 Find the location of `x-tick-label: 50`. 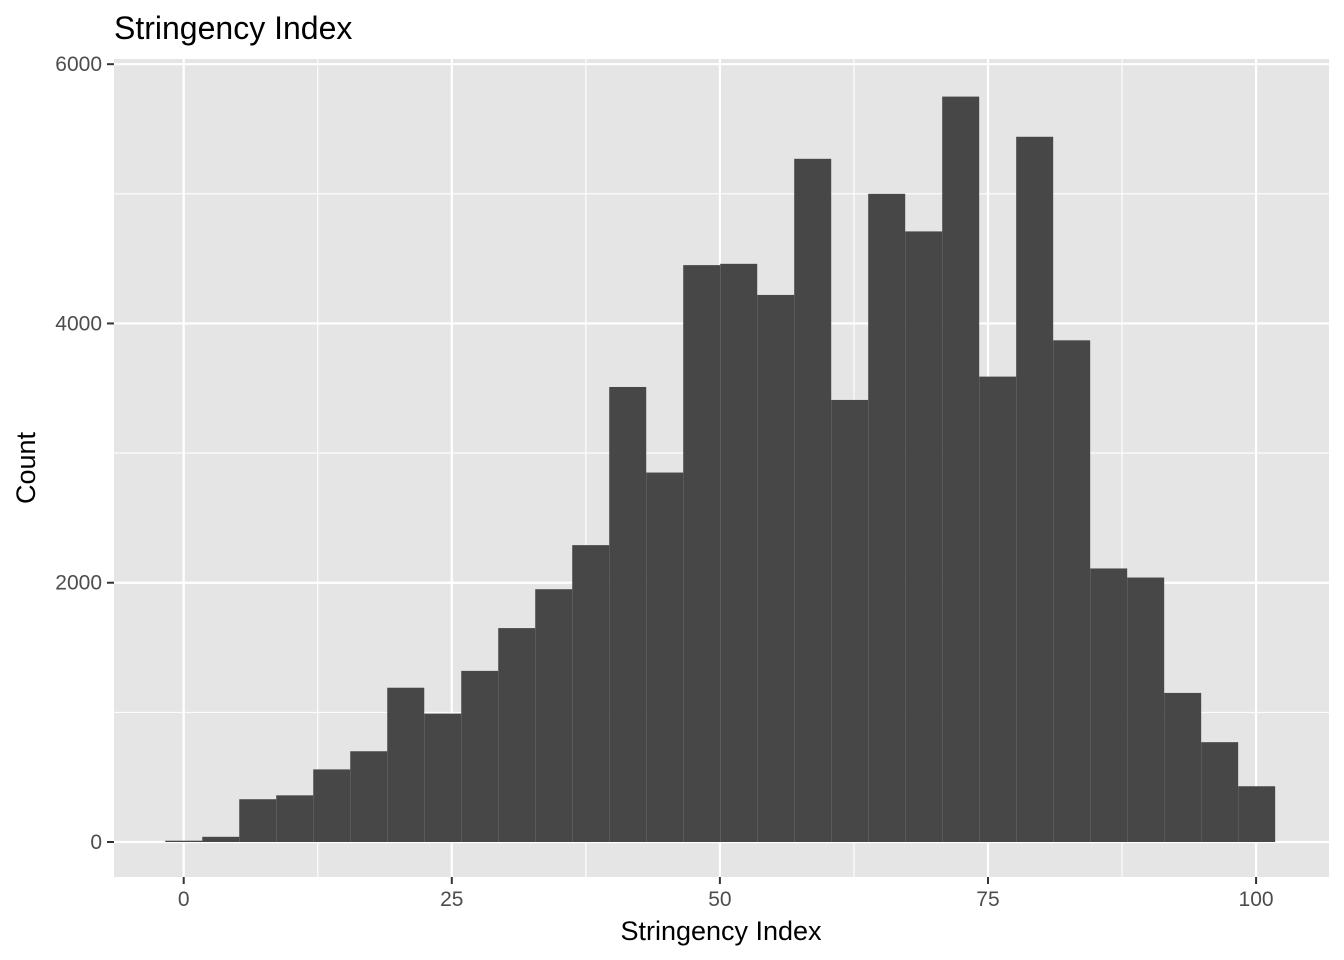

x-tick-label: 50 is located at coordinates (719, 899).